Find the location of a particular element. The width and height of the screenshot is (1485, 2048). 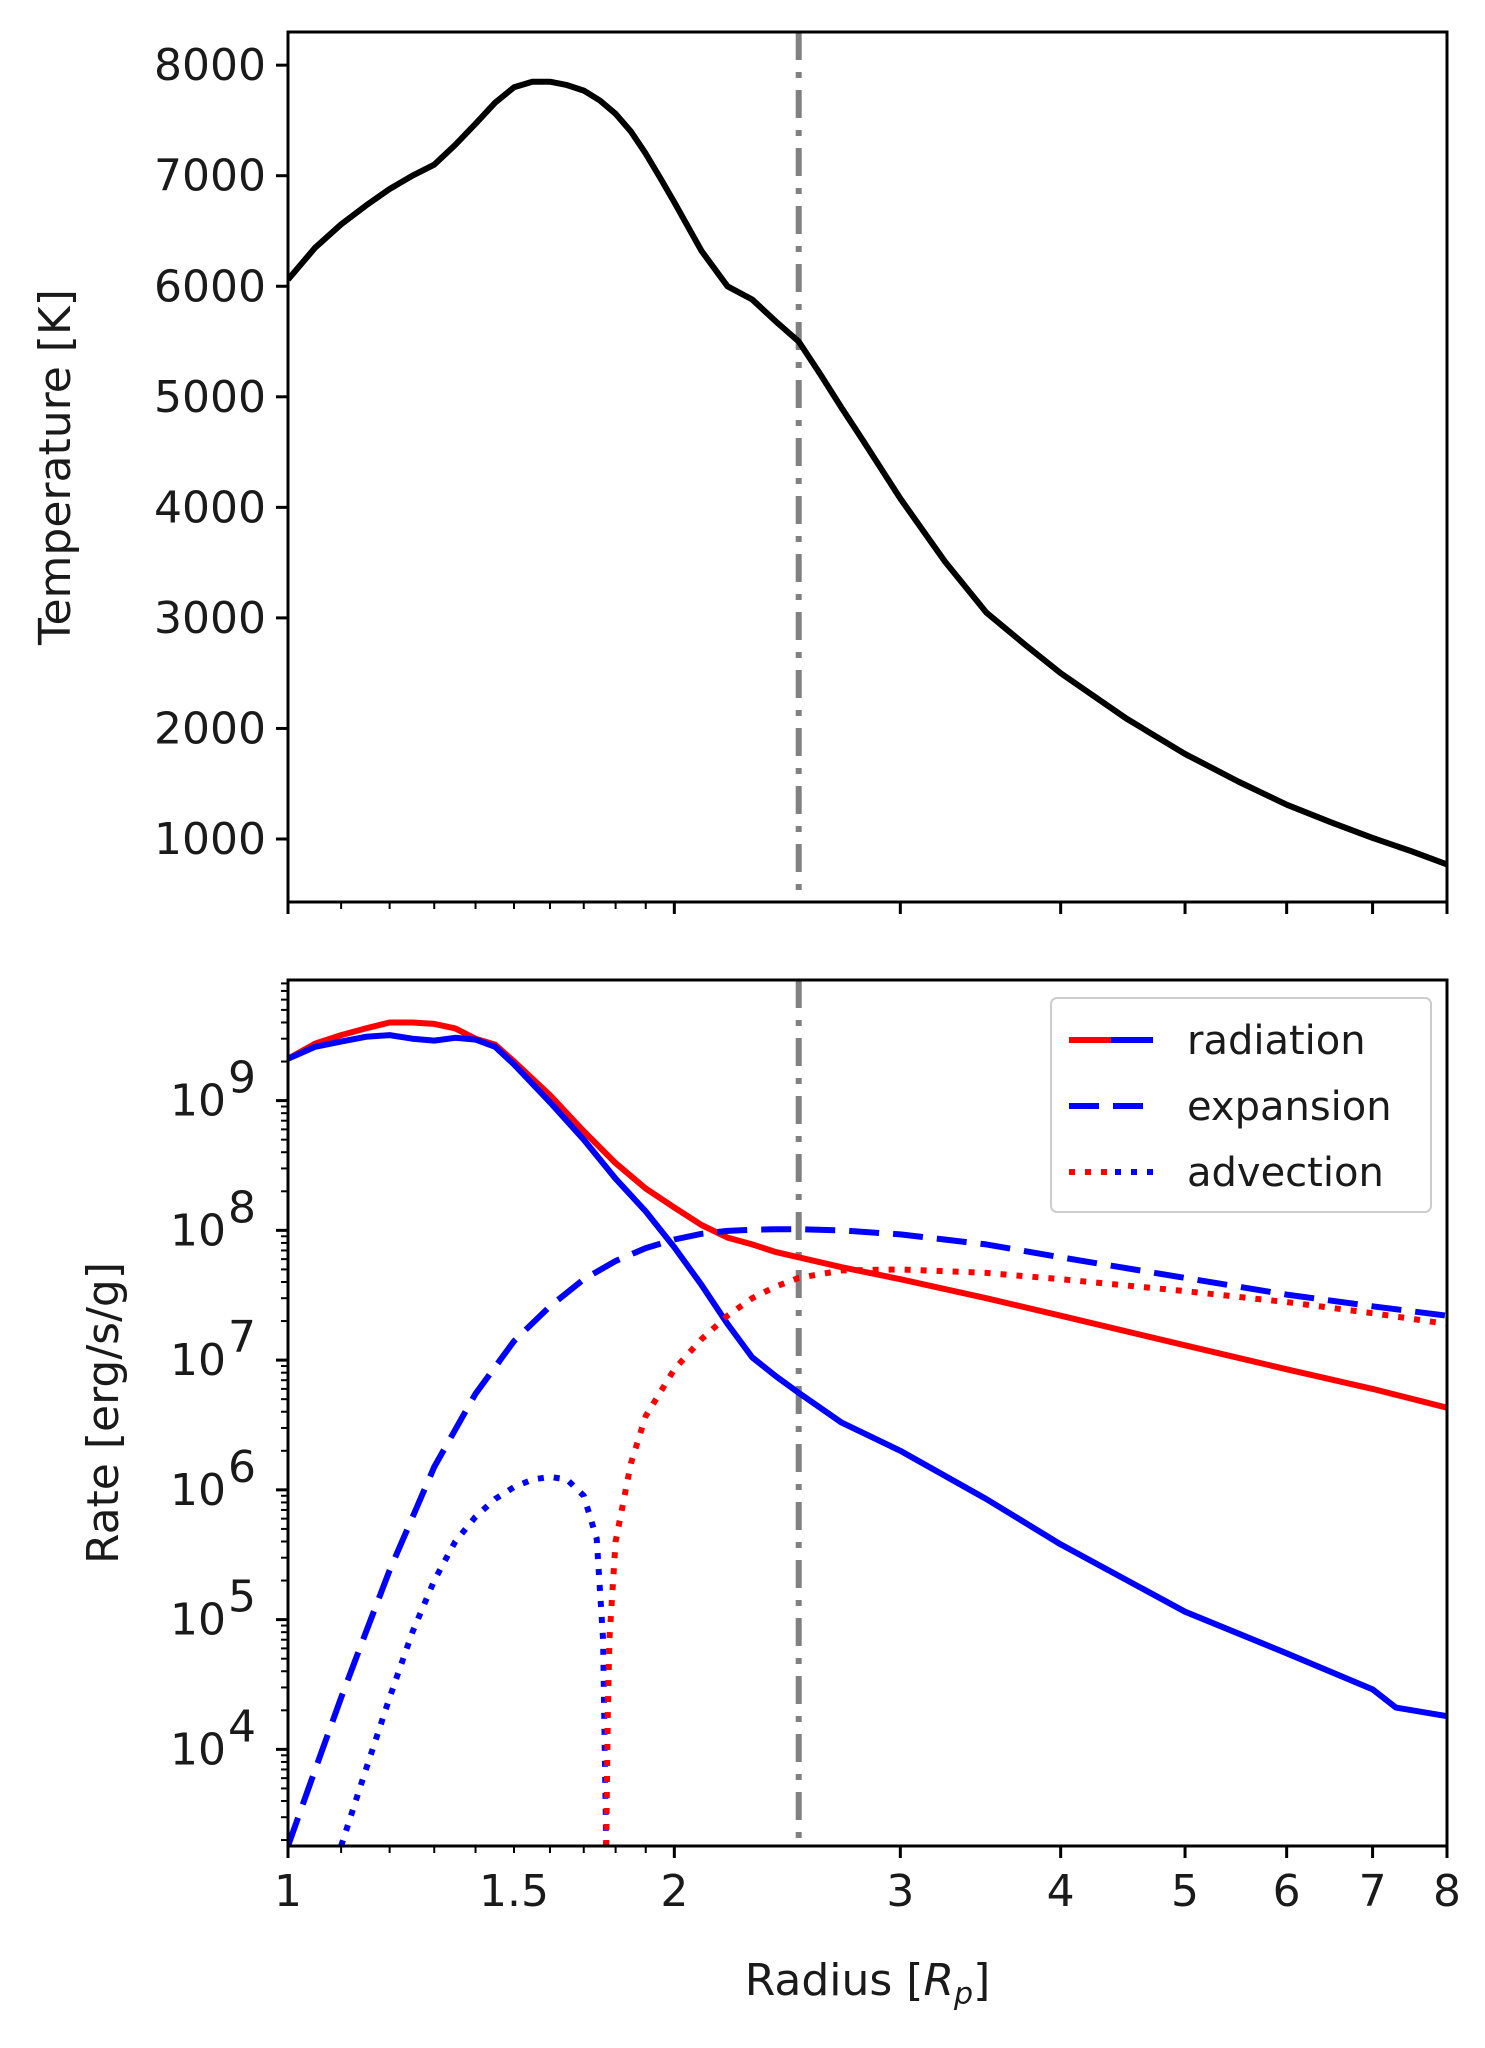

y-axis-label-temperature: Temperature [K] is located at coordinates (55, 467).